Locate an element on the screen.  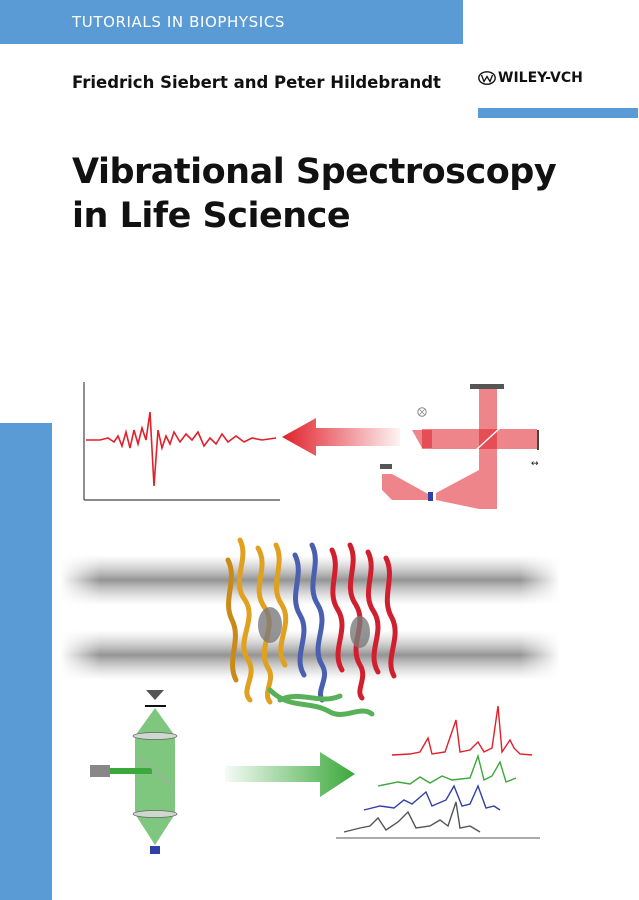
series-label: TUTORIALS IN BIOPHYSICS is located at coordinates (179, 22).